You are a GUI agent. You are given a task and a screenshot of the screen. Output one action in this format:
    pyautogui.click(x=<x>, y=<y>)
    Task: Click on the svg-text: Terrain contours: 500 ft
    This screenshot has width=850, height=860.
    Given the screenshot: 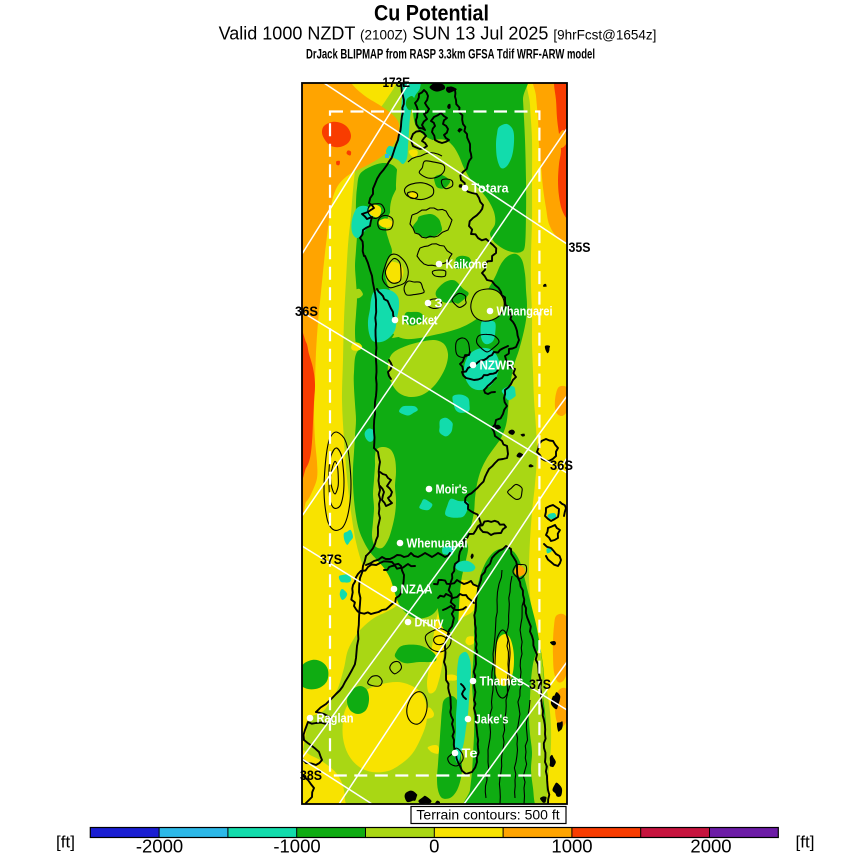 What is the action you would take?
    pyautogui.click(x=487, y=815)
    